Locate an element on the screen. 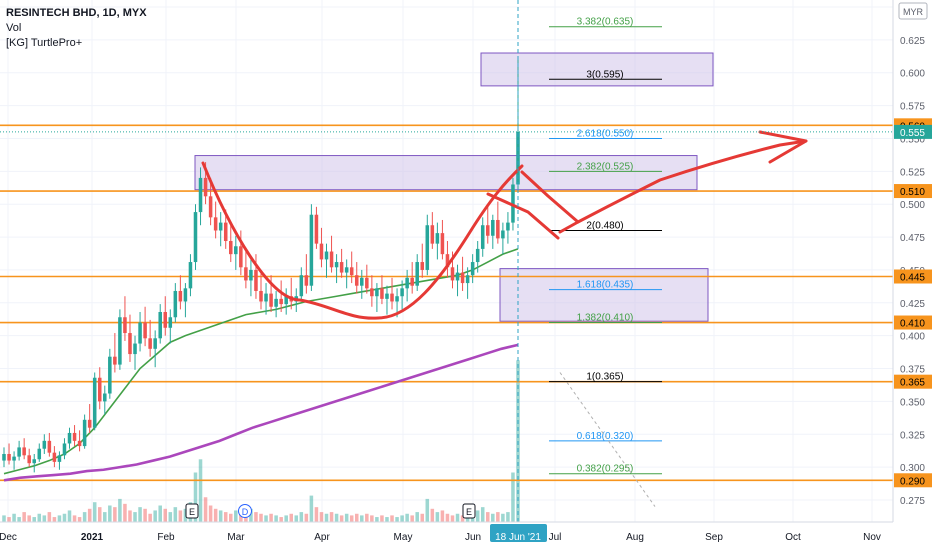 This screenshot has height=555, width=932. time-tick-label: Jul is located at coordinates (555, 537).